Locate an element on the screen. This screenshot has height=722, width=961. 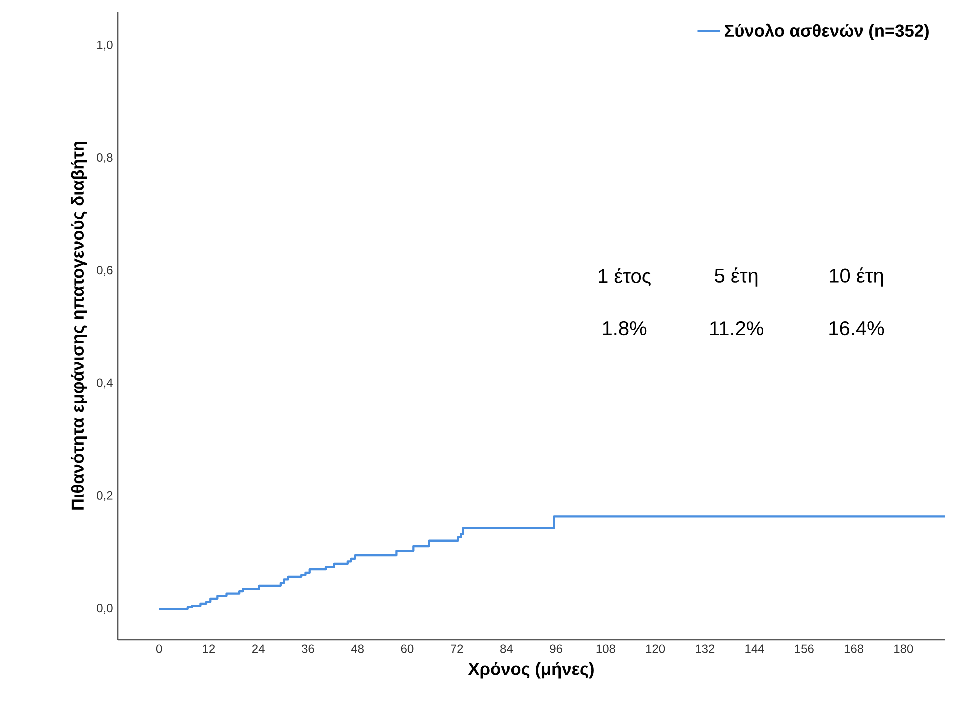
x-tick-label: 12 is located at coordinates (209, 649).